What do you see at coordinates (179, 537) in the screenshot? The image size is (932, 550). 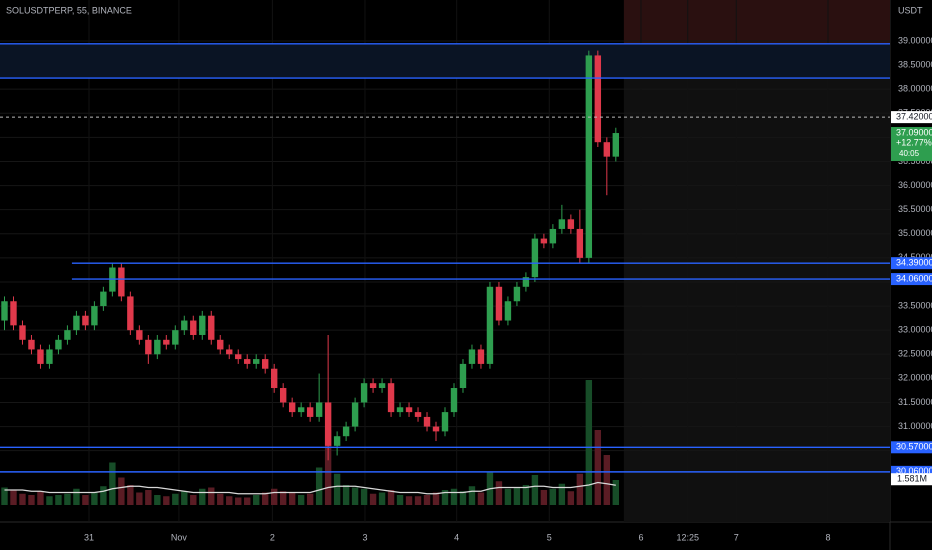 I see `x-tick-label: Nov` at bounding box center [179, 537].